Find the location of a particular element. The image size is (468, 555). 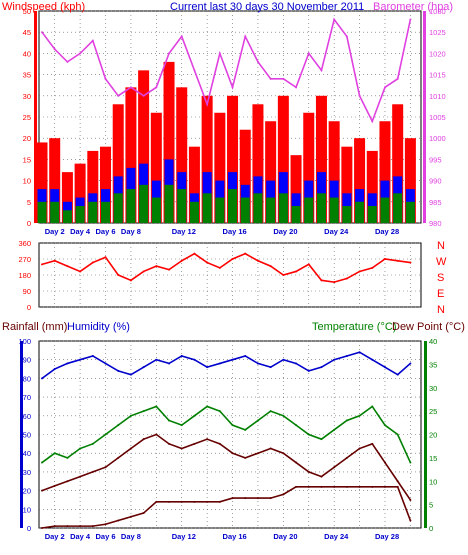

y-tick-label: 1025 is located at coordinates (437, 32).